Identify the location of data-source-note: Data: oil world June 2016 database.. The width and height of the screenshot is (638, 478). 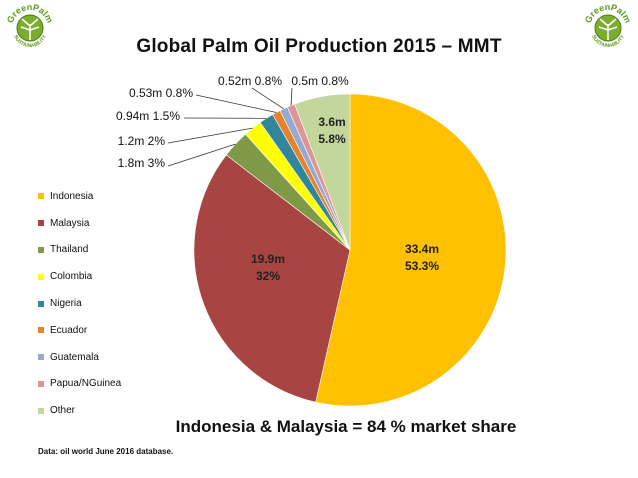
(106, 451).